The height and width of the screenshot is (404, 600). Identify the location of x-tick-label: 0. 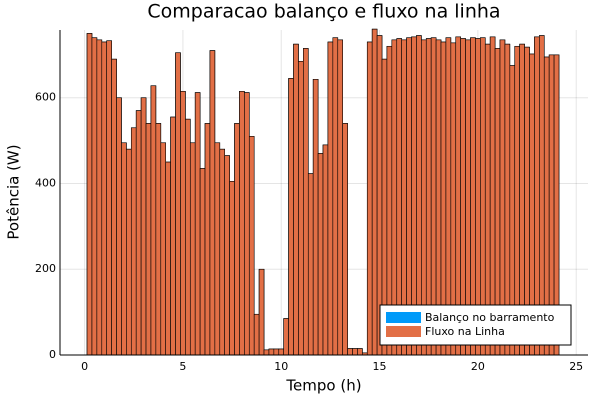
(84, 366).